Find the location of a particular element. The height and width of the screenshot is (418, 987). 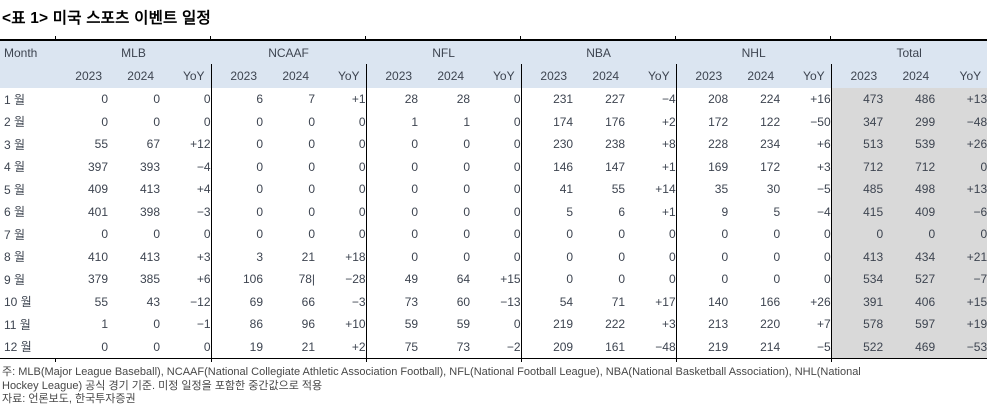

month-cell: 2 월 is located at coordinates (15, 122).